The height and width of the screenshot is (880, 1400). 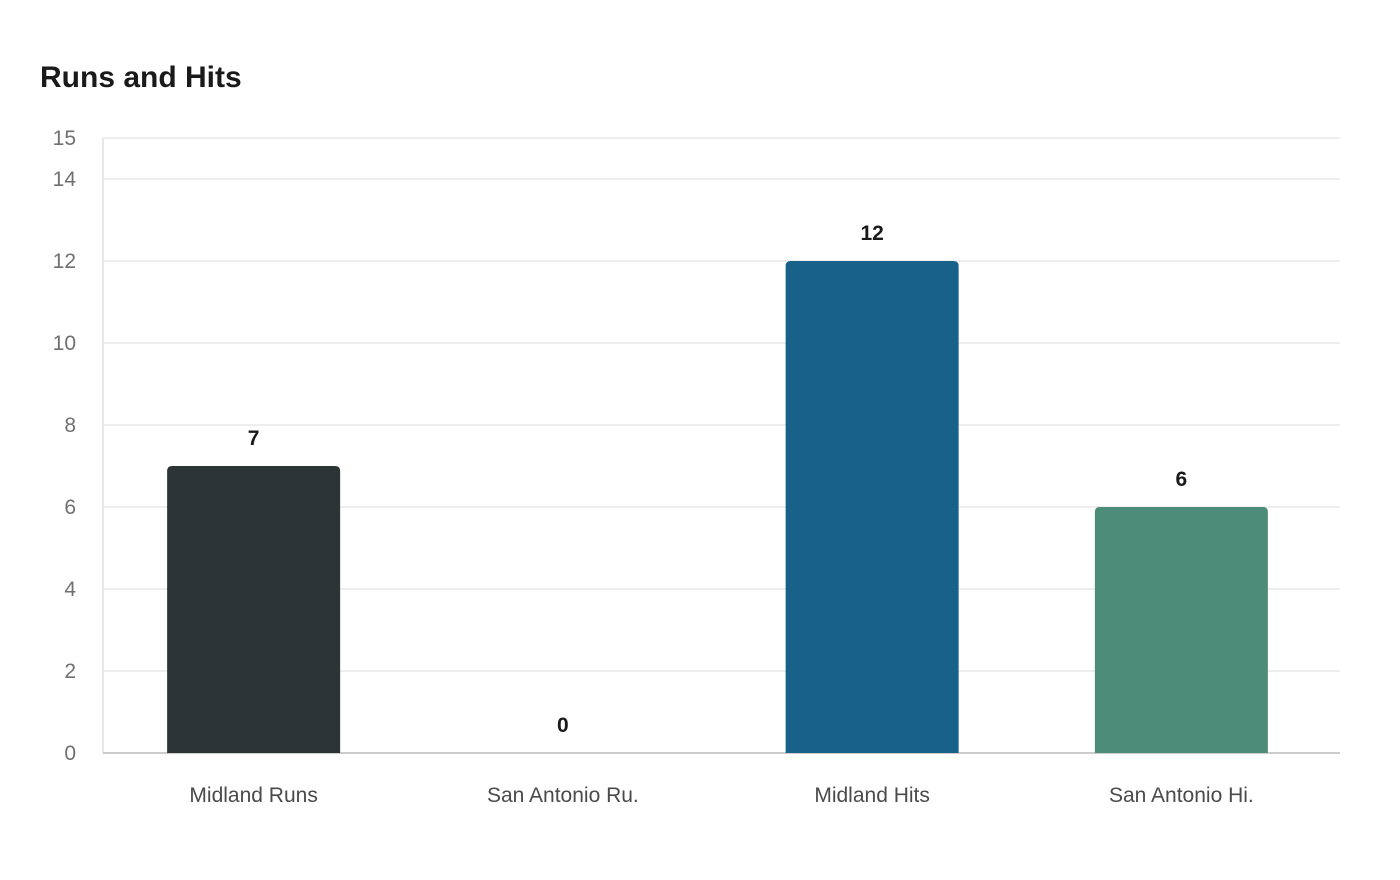 What do you see at coordinates (141, 77) in the screenshot?
I see `chart-title: Runs and Hits` at bounding box center [141, 77].